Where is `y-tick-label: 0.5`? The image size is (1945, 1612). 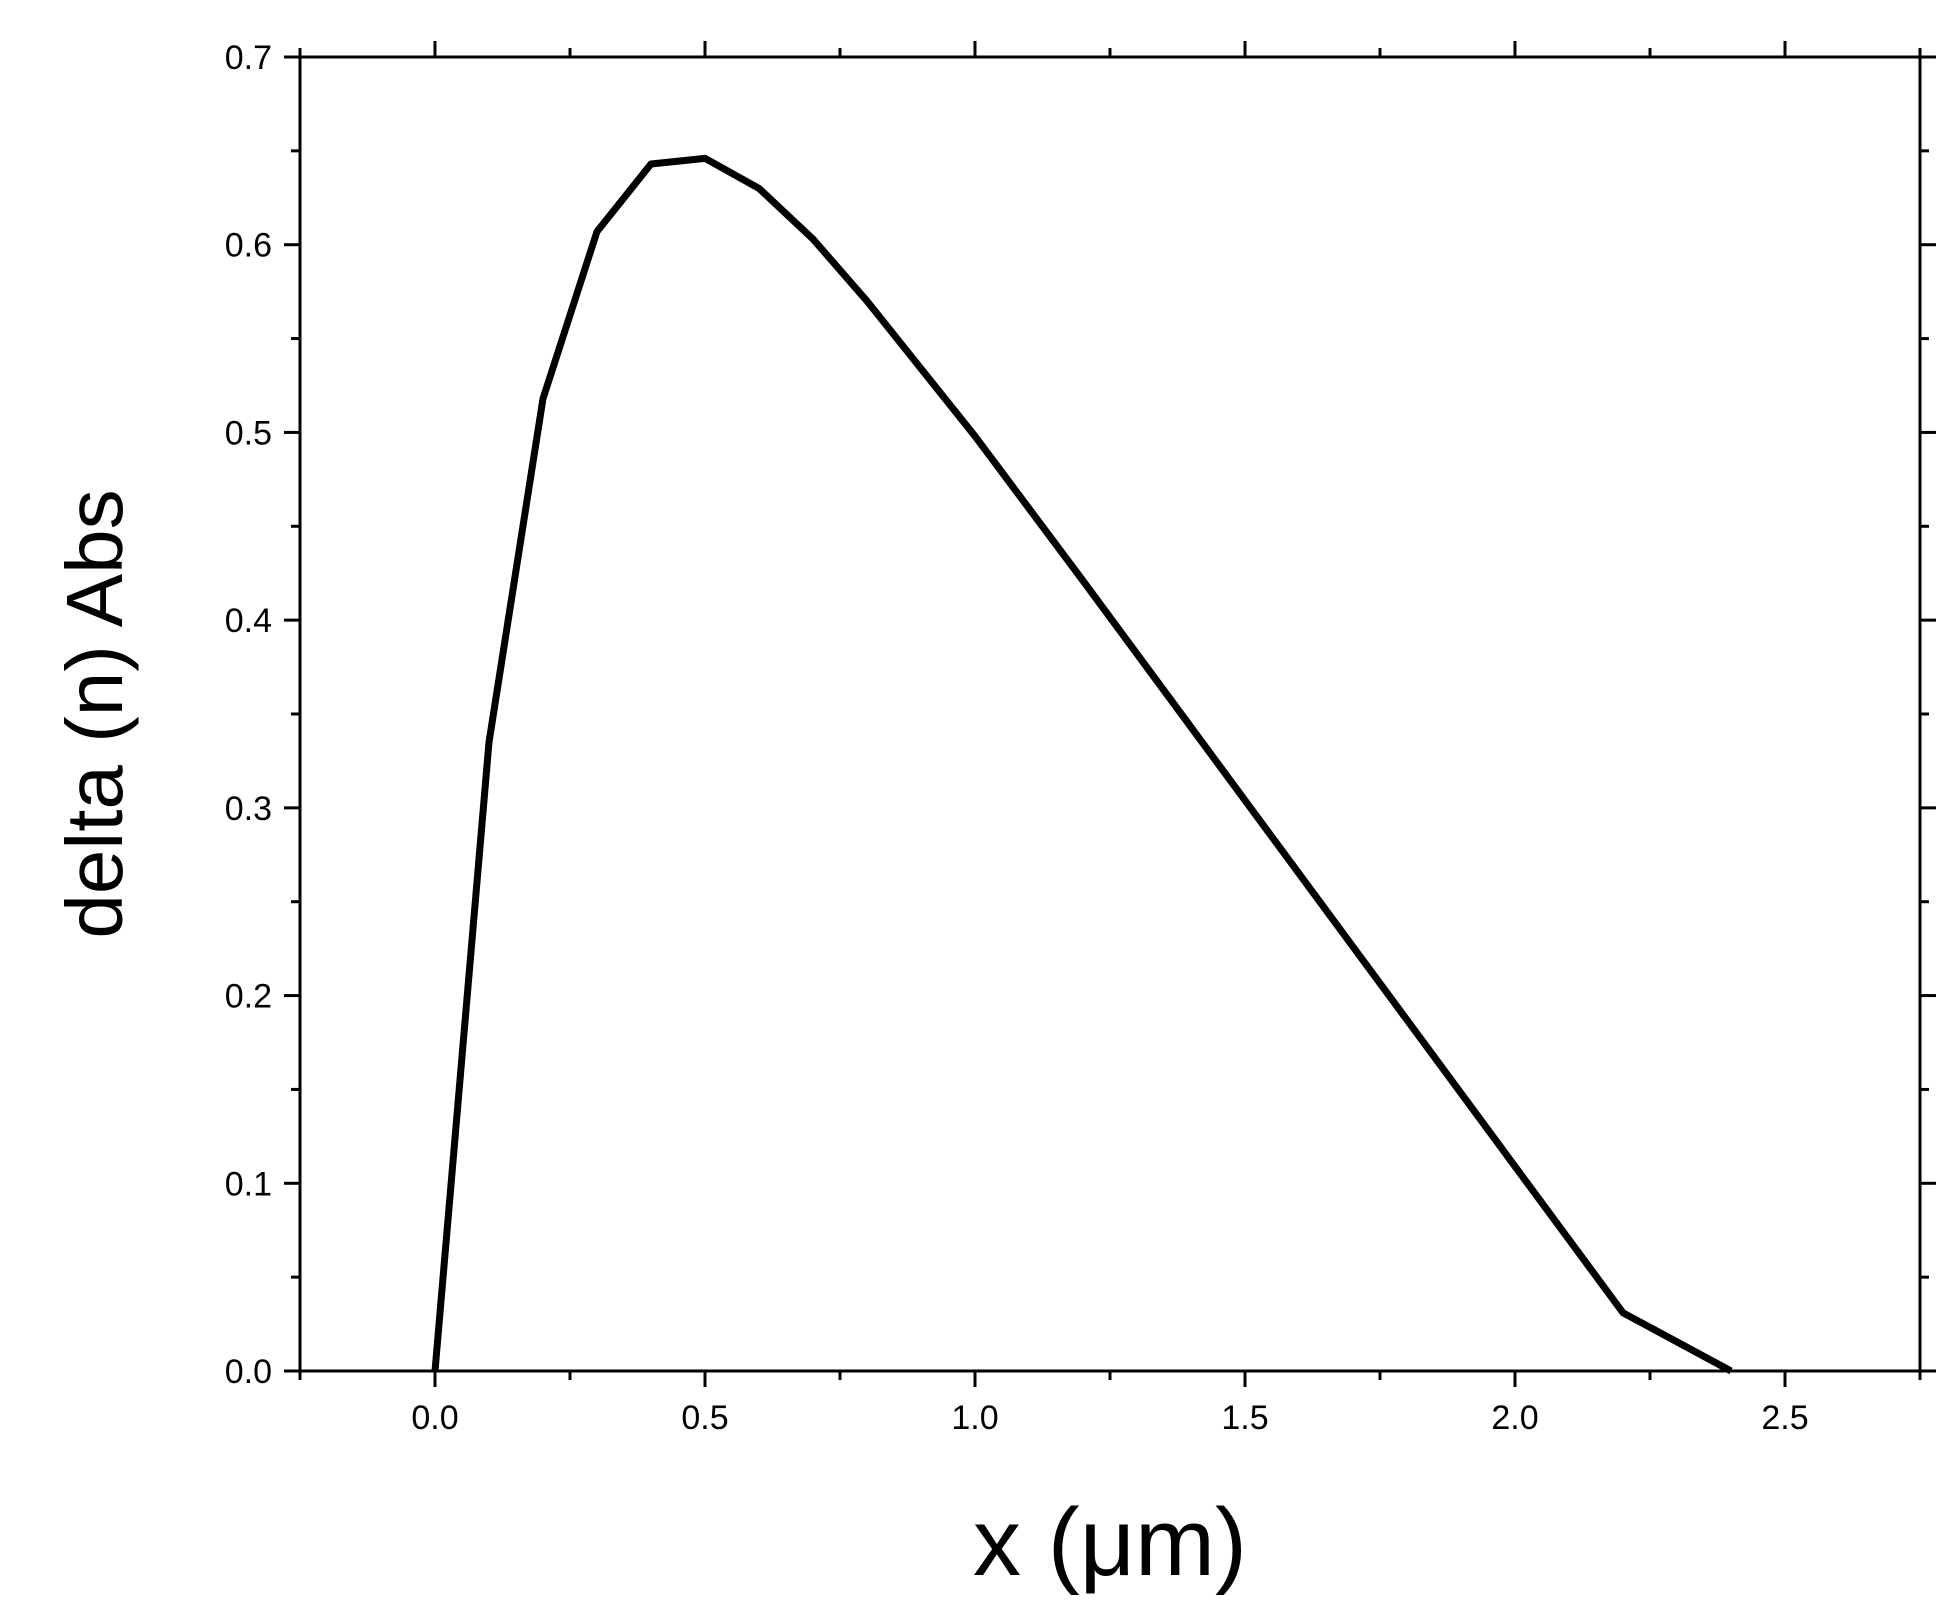
y-tick-label: 0.5 is located at coordinates (248, 433).